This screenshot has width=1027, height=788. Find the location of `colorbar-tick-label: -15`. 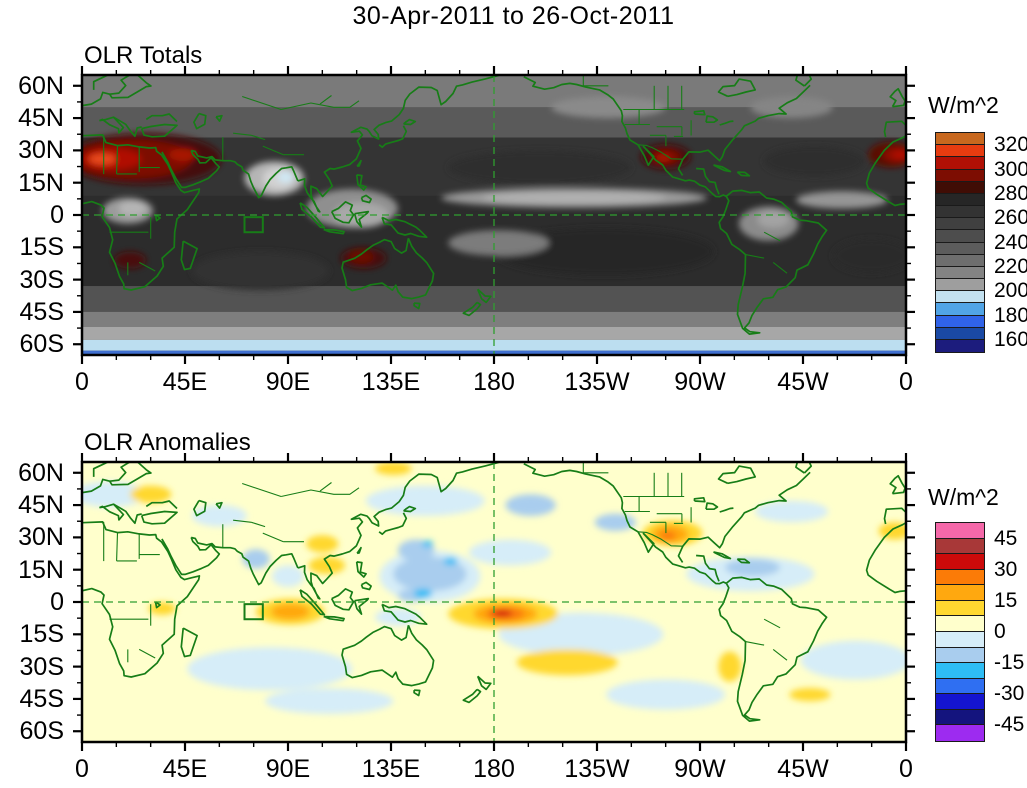

colorbar-tick-label: -15 is located at coordinates (1009, 663).